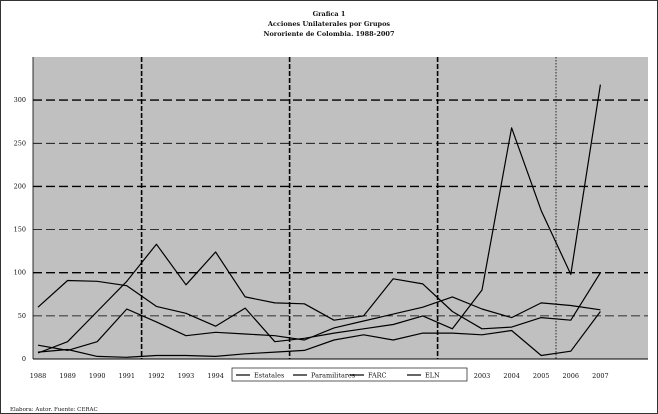 The image size is (658, 414). I want to click on y-tick-label: 200, so click(20, 186).